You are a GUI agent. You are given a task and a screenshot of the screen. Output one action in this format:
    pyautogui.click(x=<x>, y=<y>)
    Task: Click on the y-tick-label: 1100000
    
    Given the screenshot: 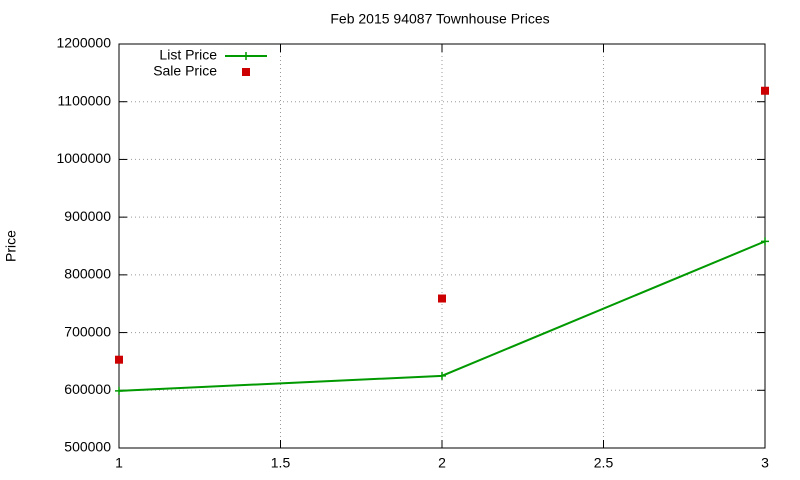 What is the action you would take?
    pyautogui.click(x=85, y=100)
    